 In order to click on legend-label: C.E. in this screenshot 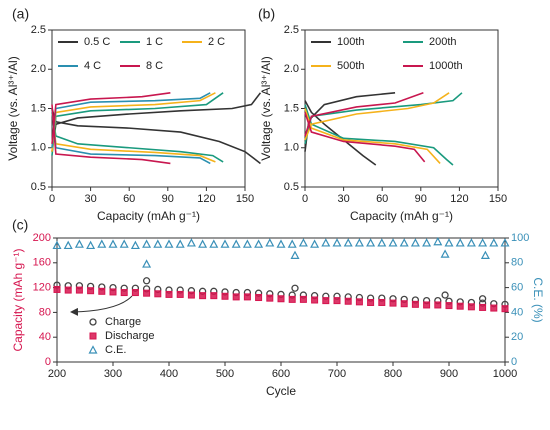, I will do `click(115, 350)`.